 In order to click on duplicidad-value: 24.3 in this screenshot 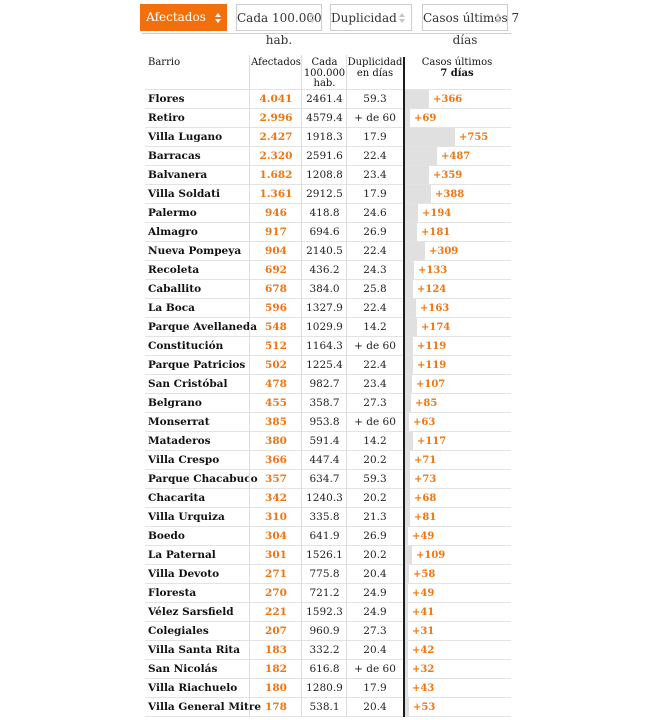, I will do `click(375, 270)`.